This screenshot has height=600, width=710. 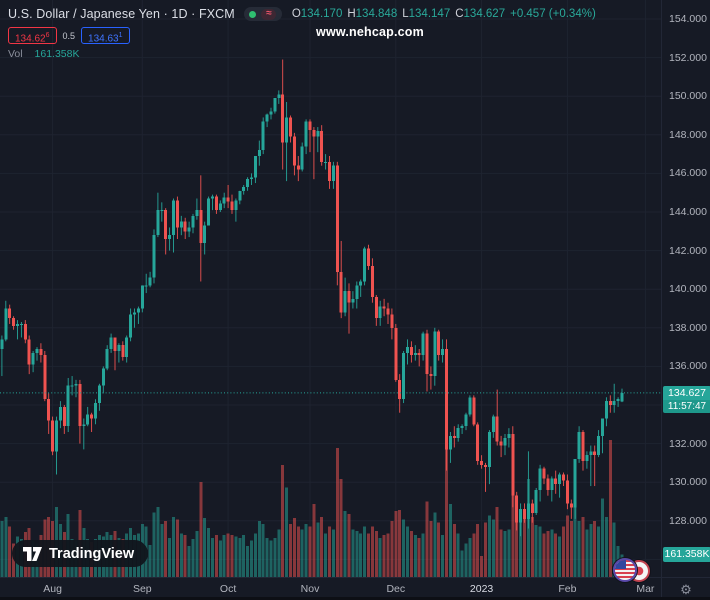 What do you see at coordinates (15, 54) in the screenshot?
I see `volume-label: Vol` at bounding box center [15, 54].